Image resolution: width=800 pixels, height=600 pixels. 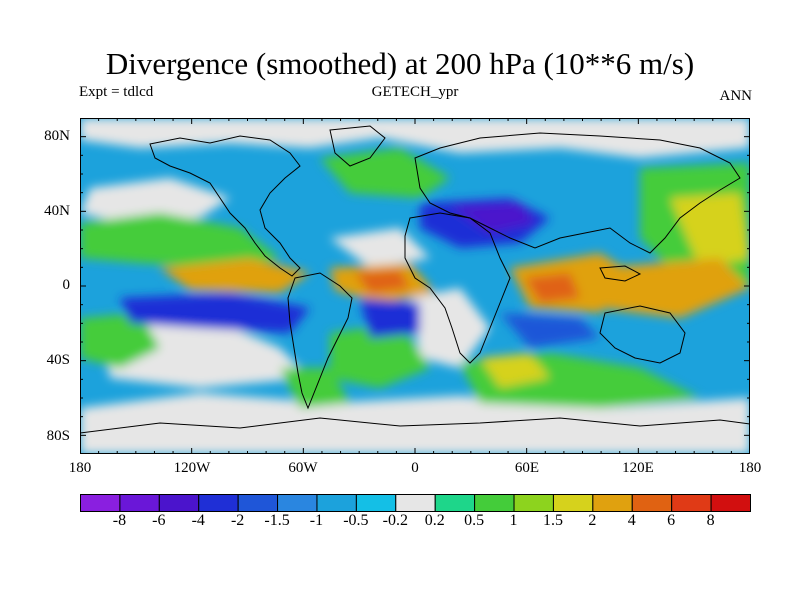 I want to click on colorbar-label-14: 6, so click(x=671, y=520).